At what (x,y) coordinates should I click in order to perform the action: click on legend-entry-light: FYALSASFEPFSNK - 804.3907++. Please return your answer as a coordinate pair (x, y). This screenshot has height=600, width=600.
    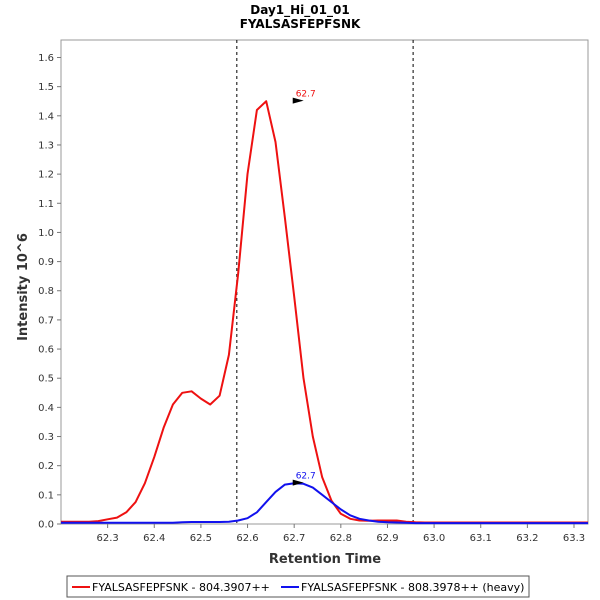
    Looking at the image, I should click on (181, 587).